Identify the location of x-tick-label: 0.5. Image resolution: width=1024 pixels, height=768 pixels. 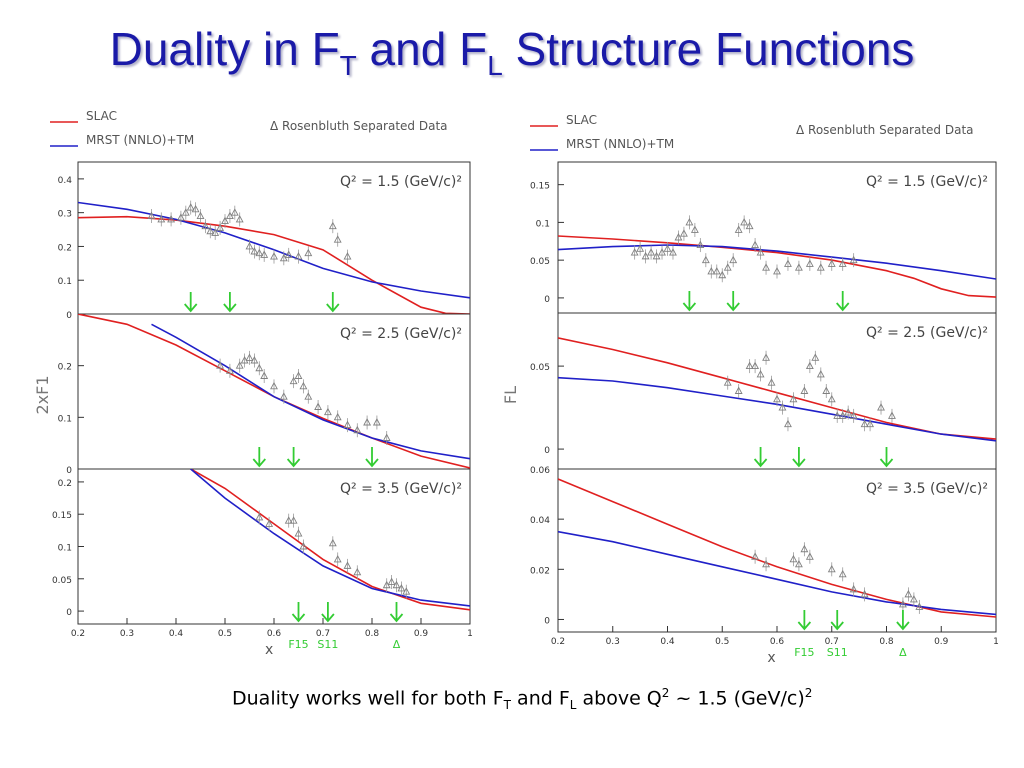
(225, 634).